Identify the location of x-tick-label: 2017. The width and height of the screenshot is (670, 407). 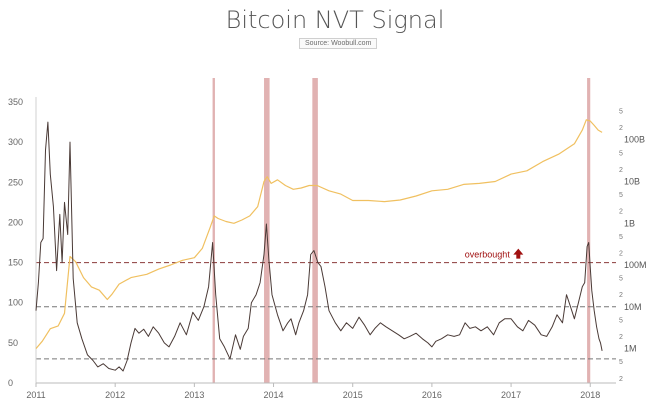
(511, 395).